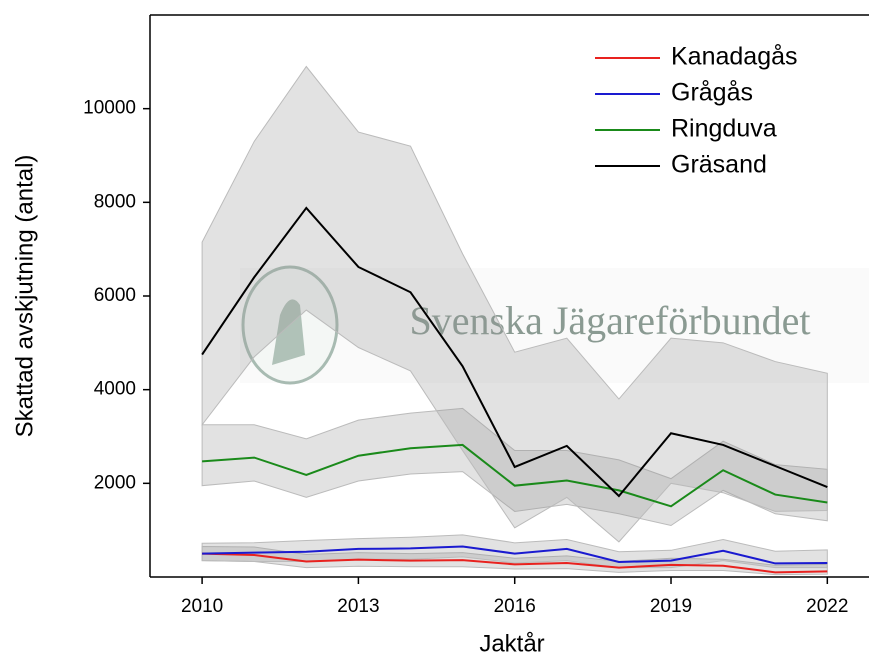 The width and height of the screenshot is (869, 660). Describe the element at coordinates (24, 296) in the screenshot. I see `y-axis-title: Skattad avskjutning (antal)` at that location.